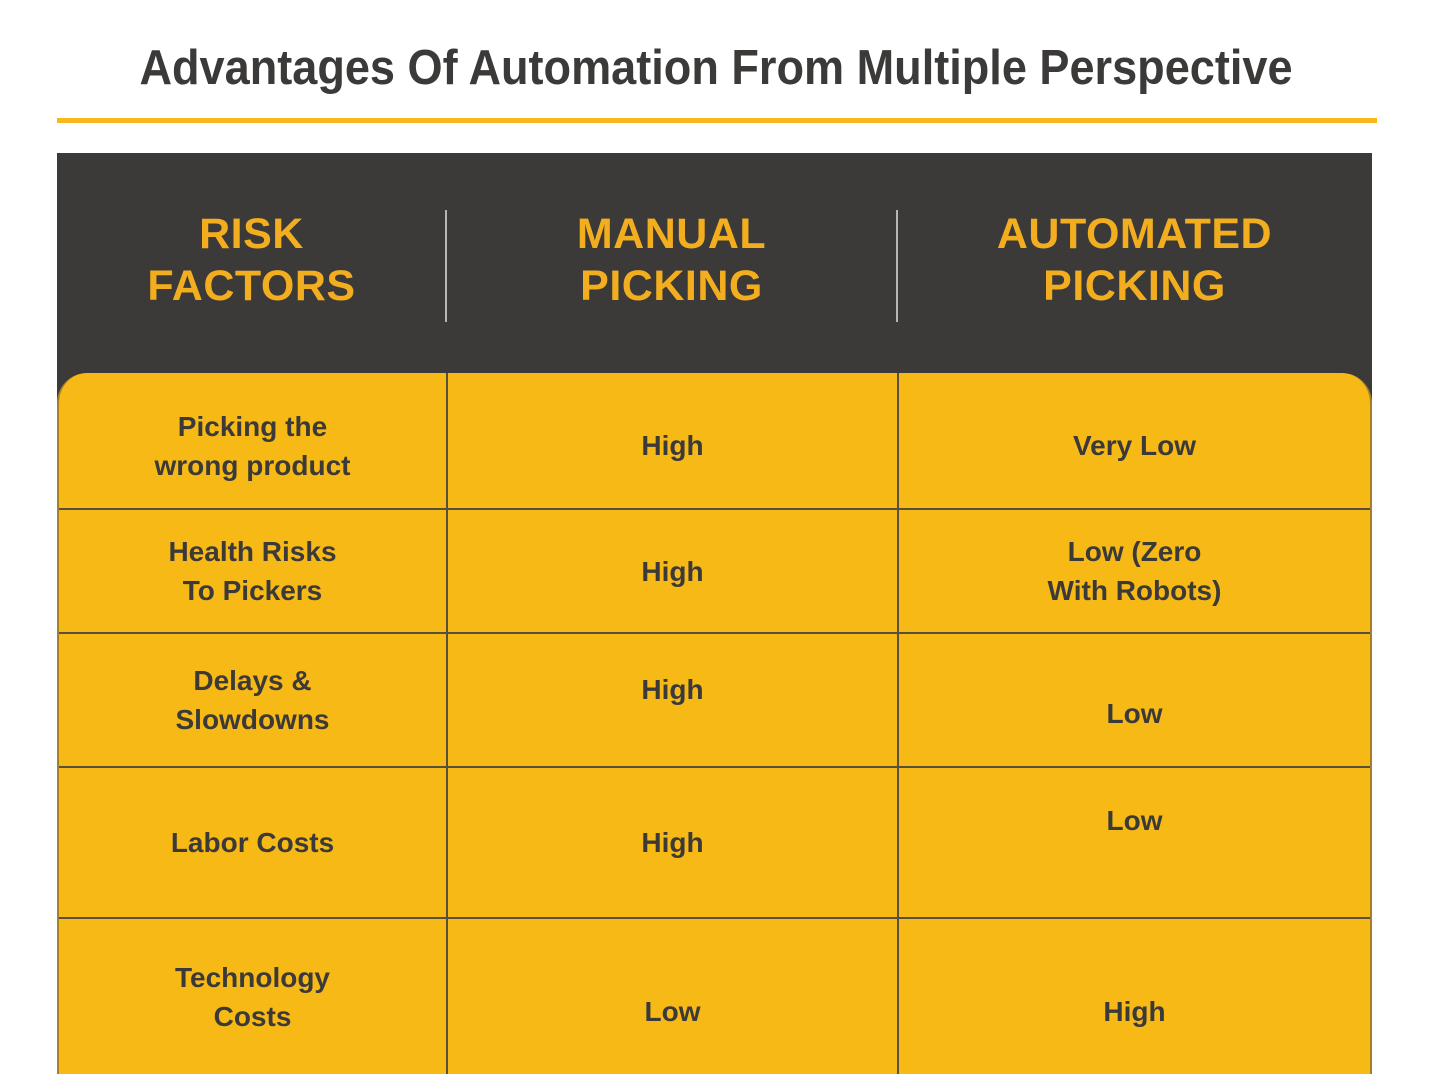  I want to click on table-row: Labor Costs High Low, so click(714, 841).